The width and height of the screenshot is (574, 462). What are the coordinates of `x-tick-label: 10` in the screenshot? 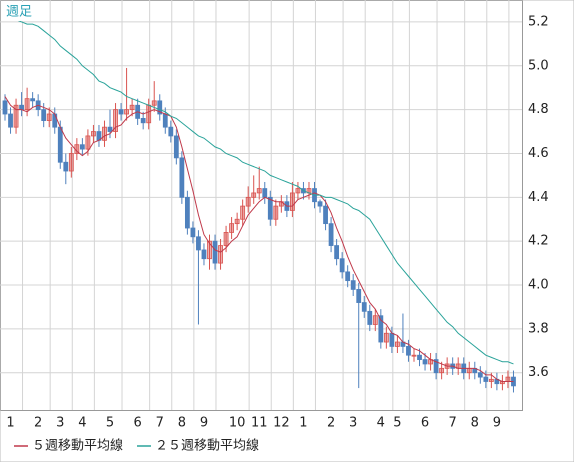 It's located at (237, 423).